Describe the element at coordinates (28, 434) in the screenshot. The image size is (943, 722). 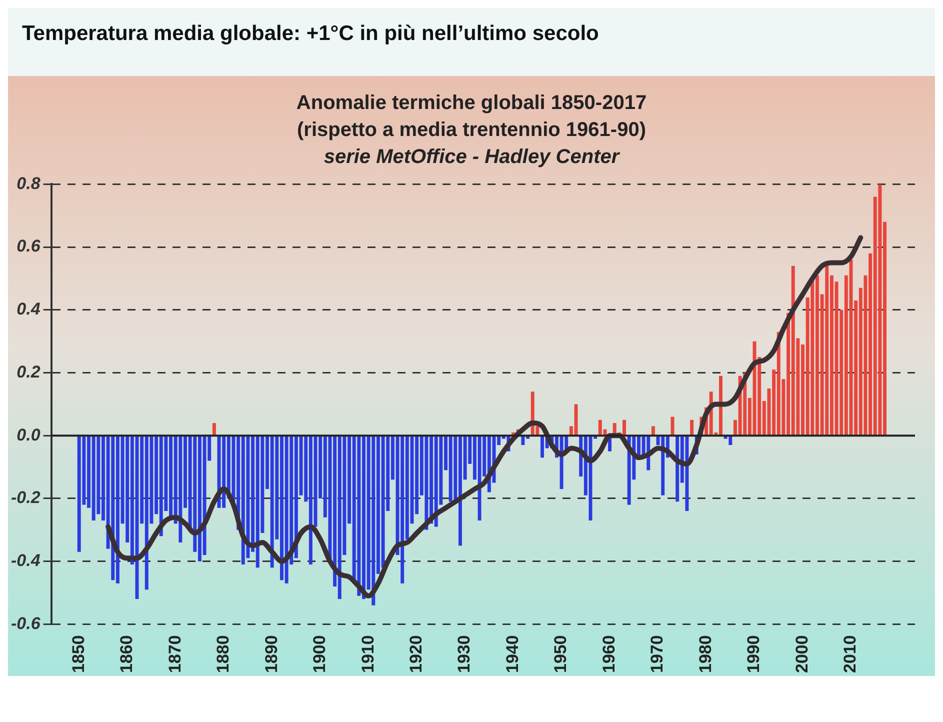
I see `y-tick-label: 0.0` at that location.